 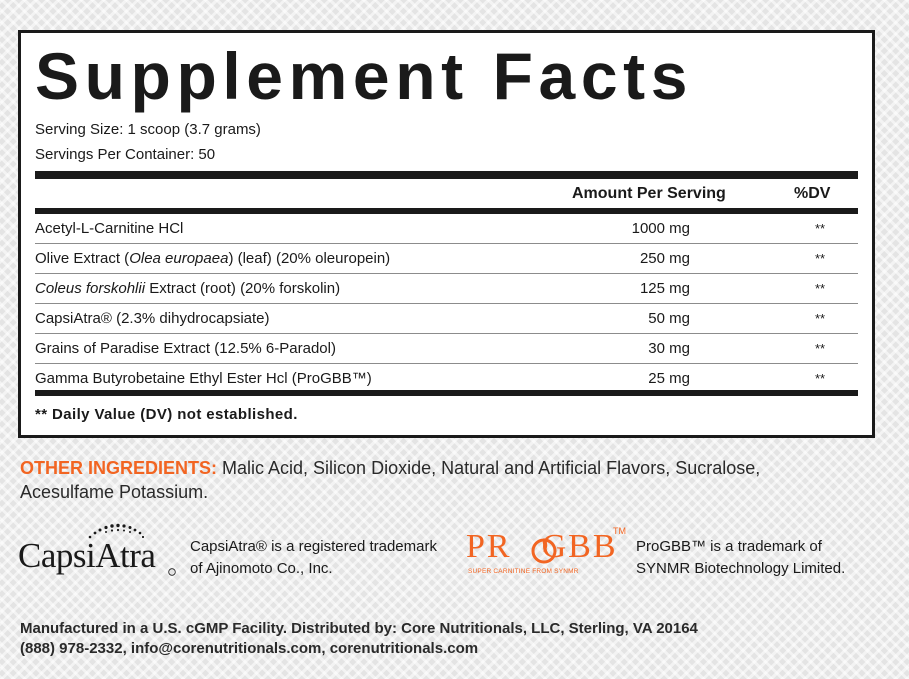 I want to click on column-header-amount: Amount Per Serving, so click(x=649, y=193).